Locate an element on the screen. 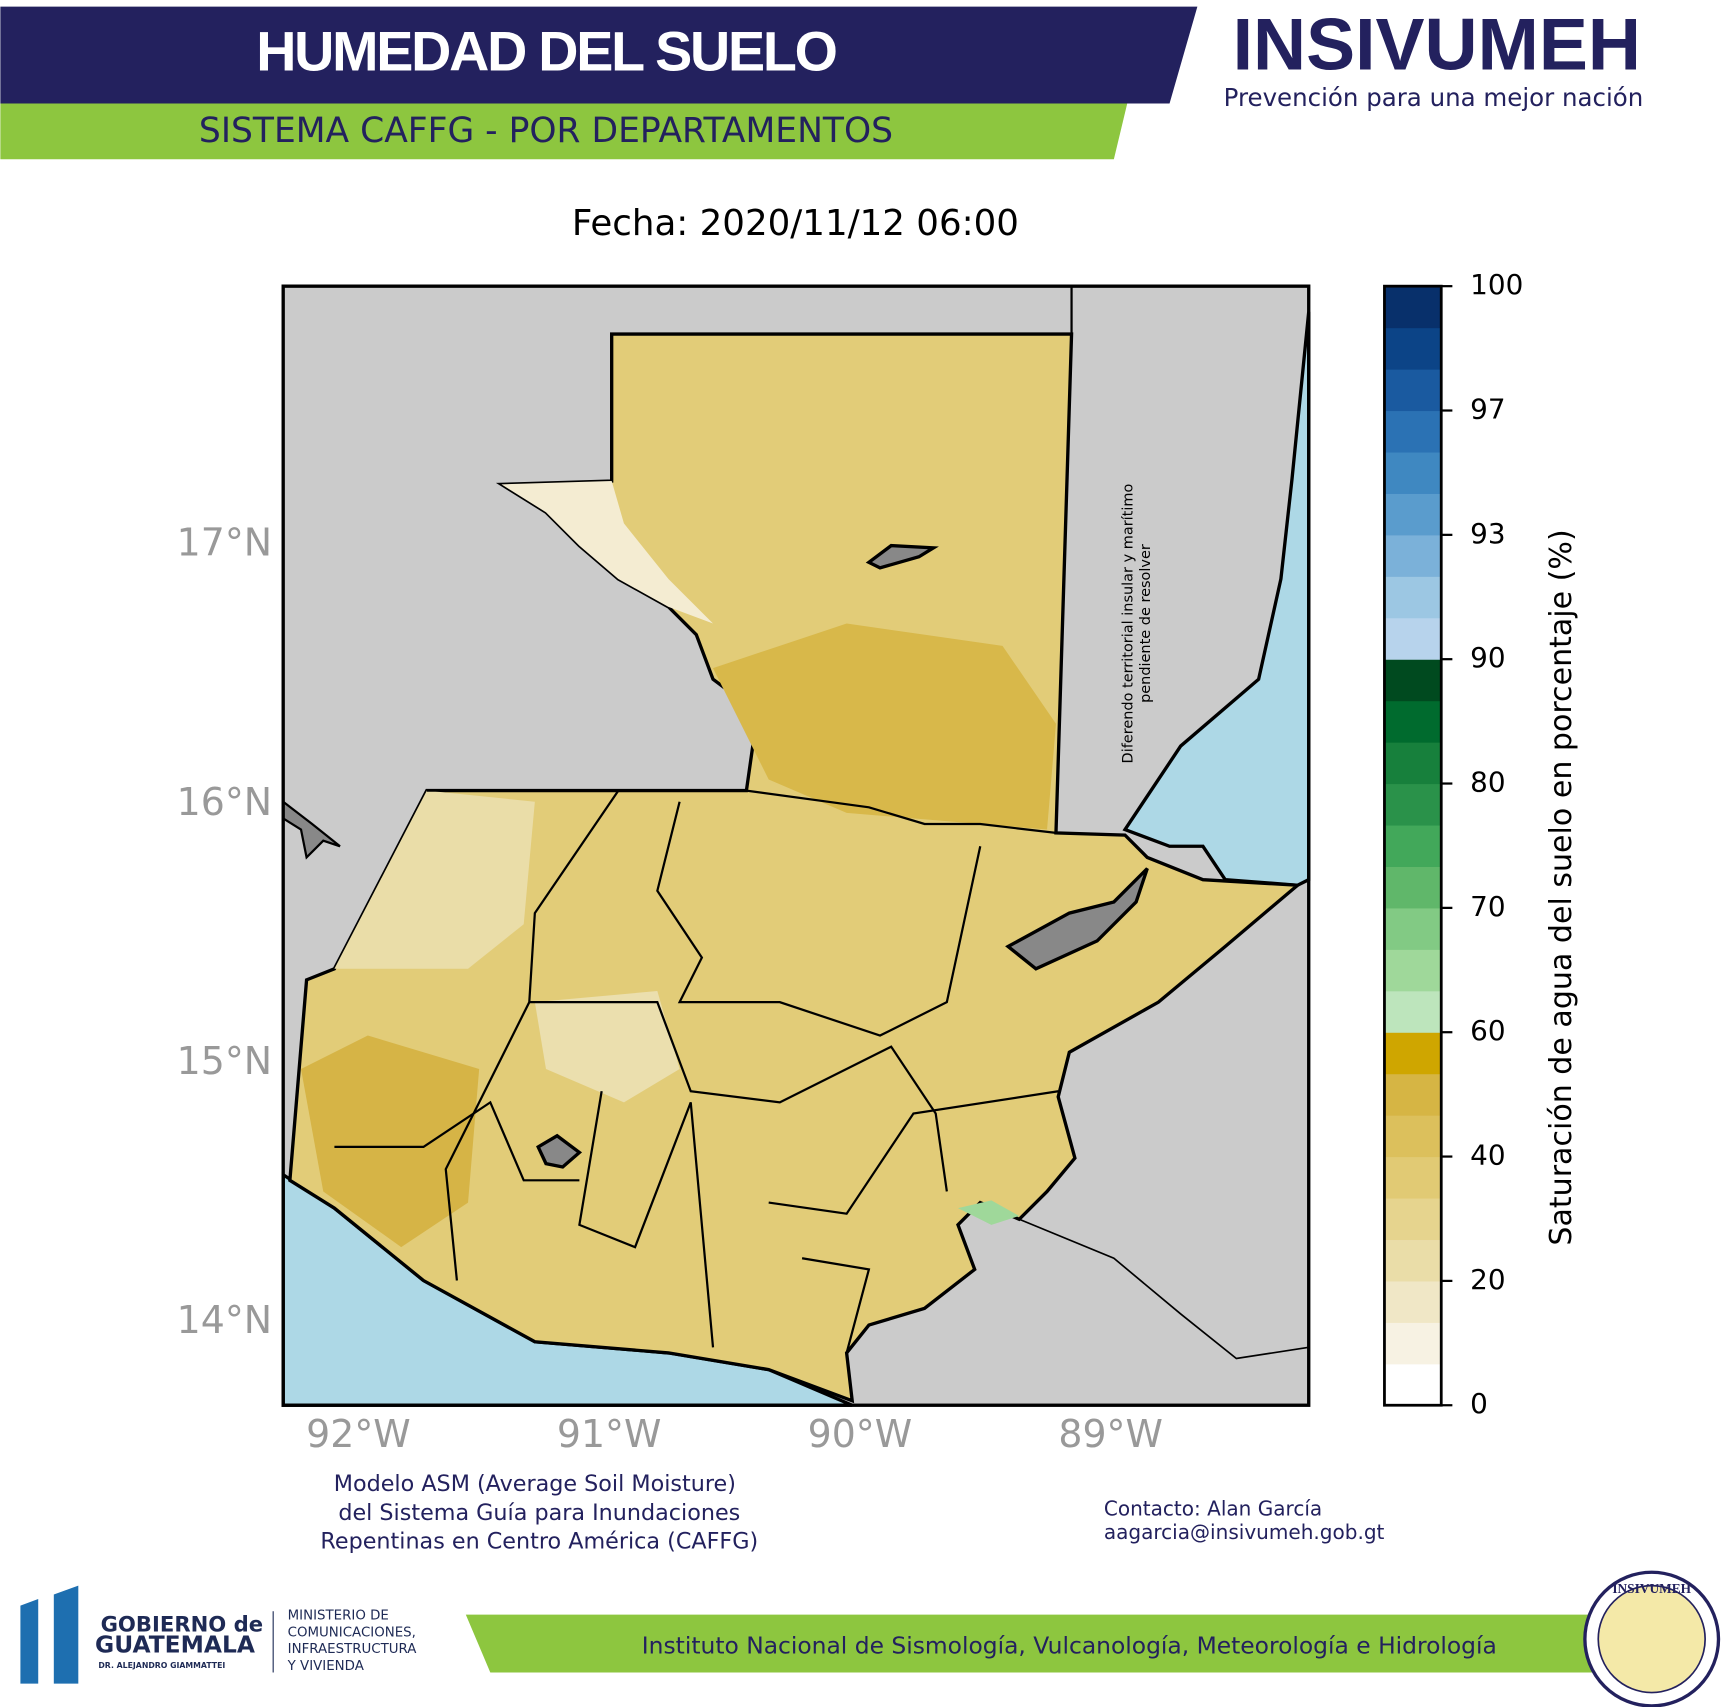 The width and height of the screenshot is (1730, 1707). map-annotation: Diferendo territorial insular y marítimo is located at coordinates (1128, 624).